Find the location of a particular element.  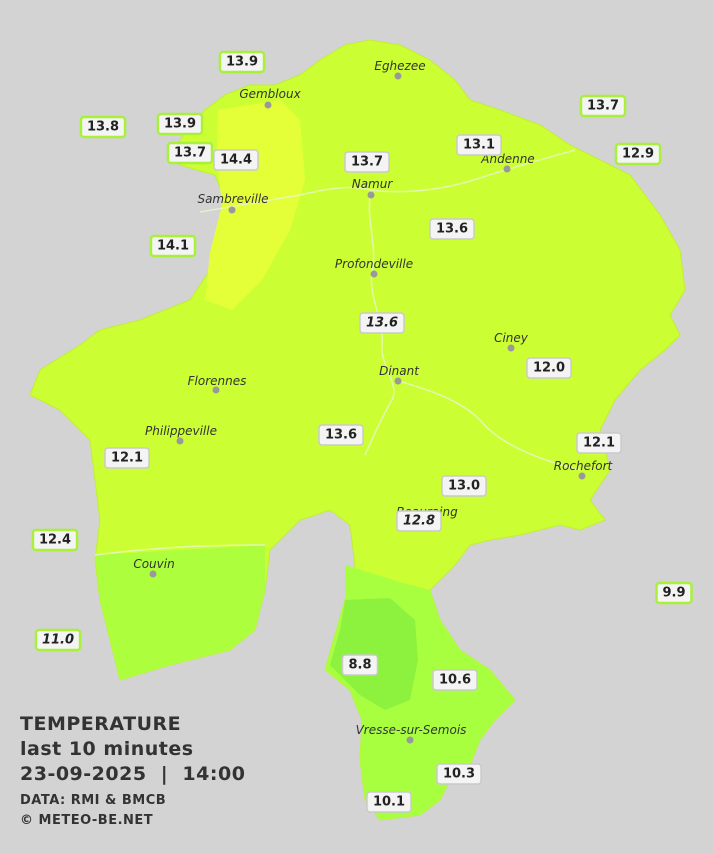

station-label: 13.0 is located at coordinates (464, 486).